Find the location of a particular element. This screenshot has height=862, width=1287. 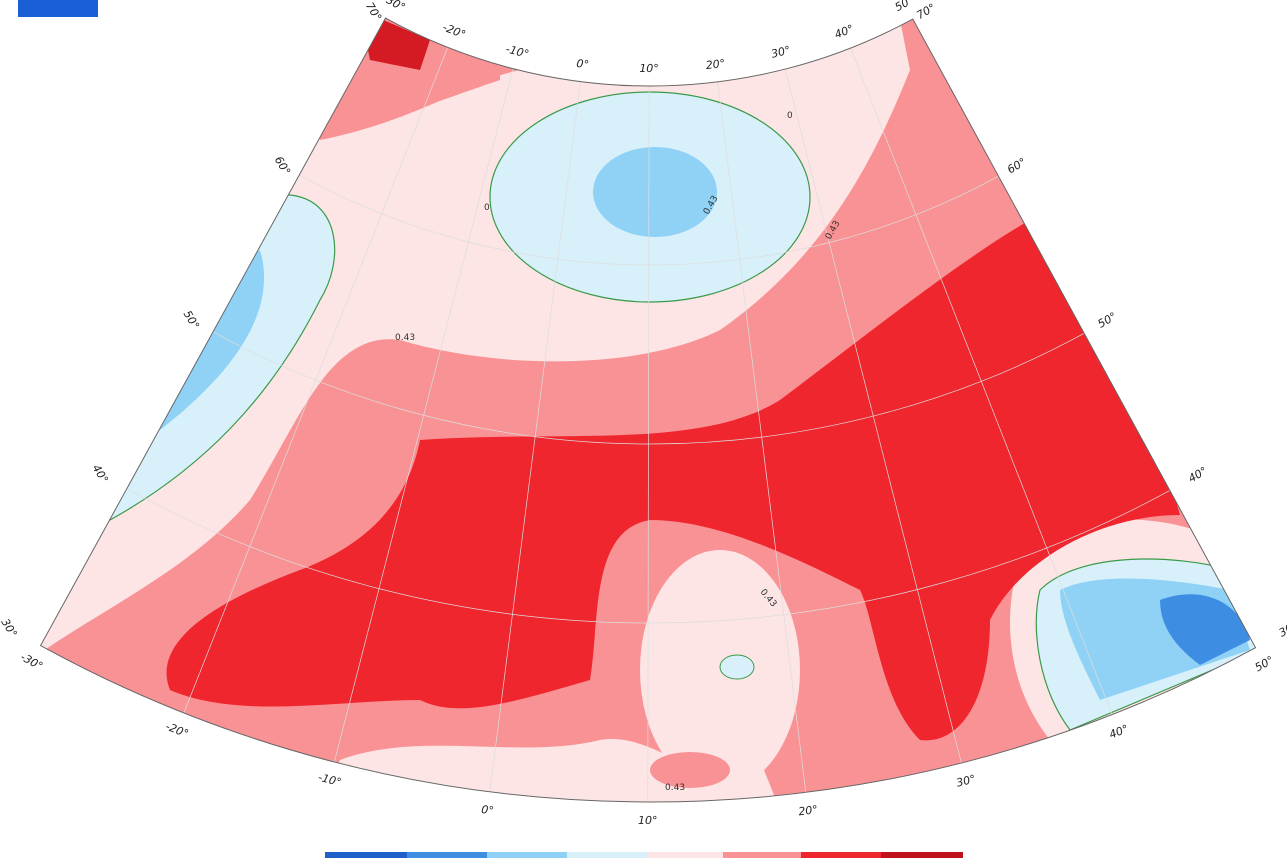

band-light-blue is located at coordinates (737, 667).